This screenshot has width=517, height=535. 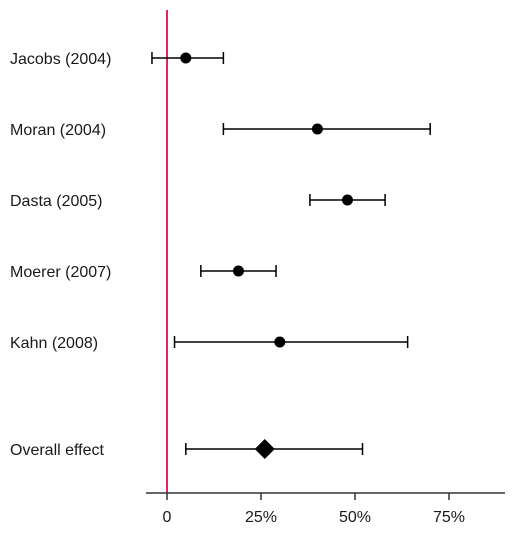 I want to click on study-row-0: Jacobs (2004), so click(x=117, y=59).